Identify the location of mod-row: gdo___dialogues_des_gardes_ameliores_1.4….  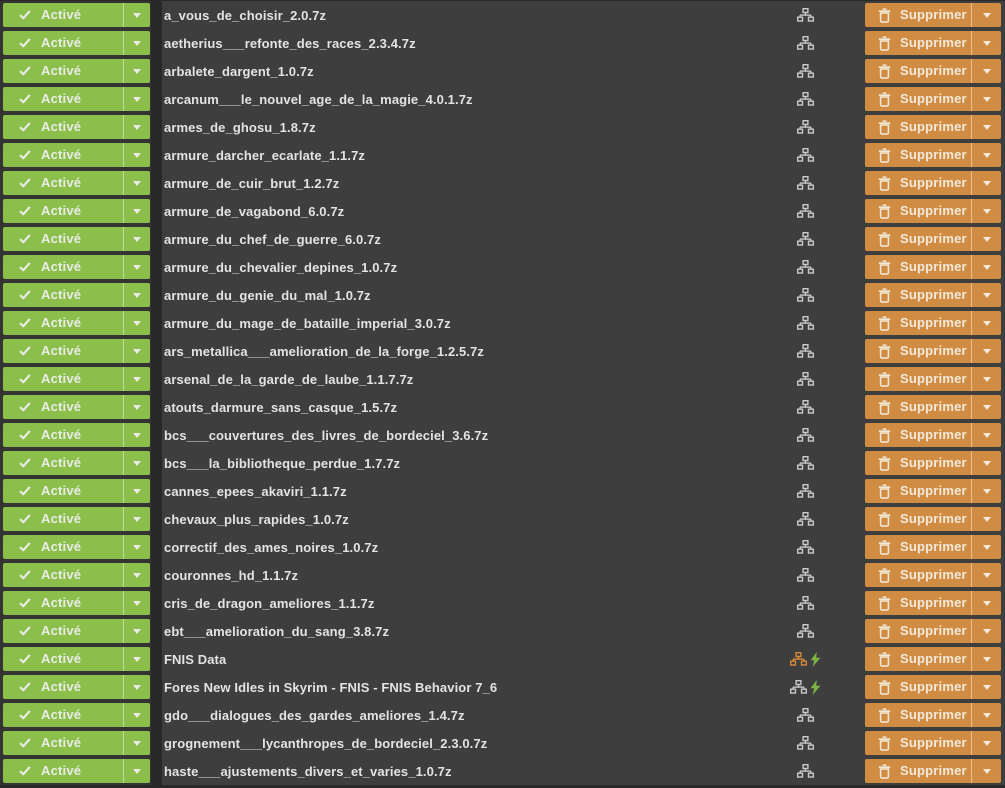
(453, 715).